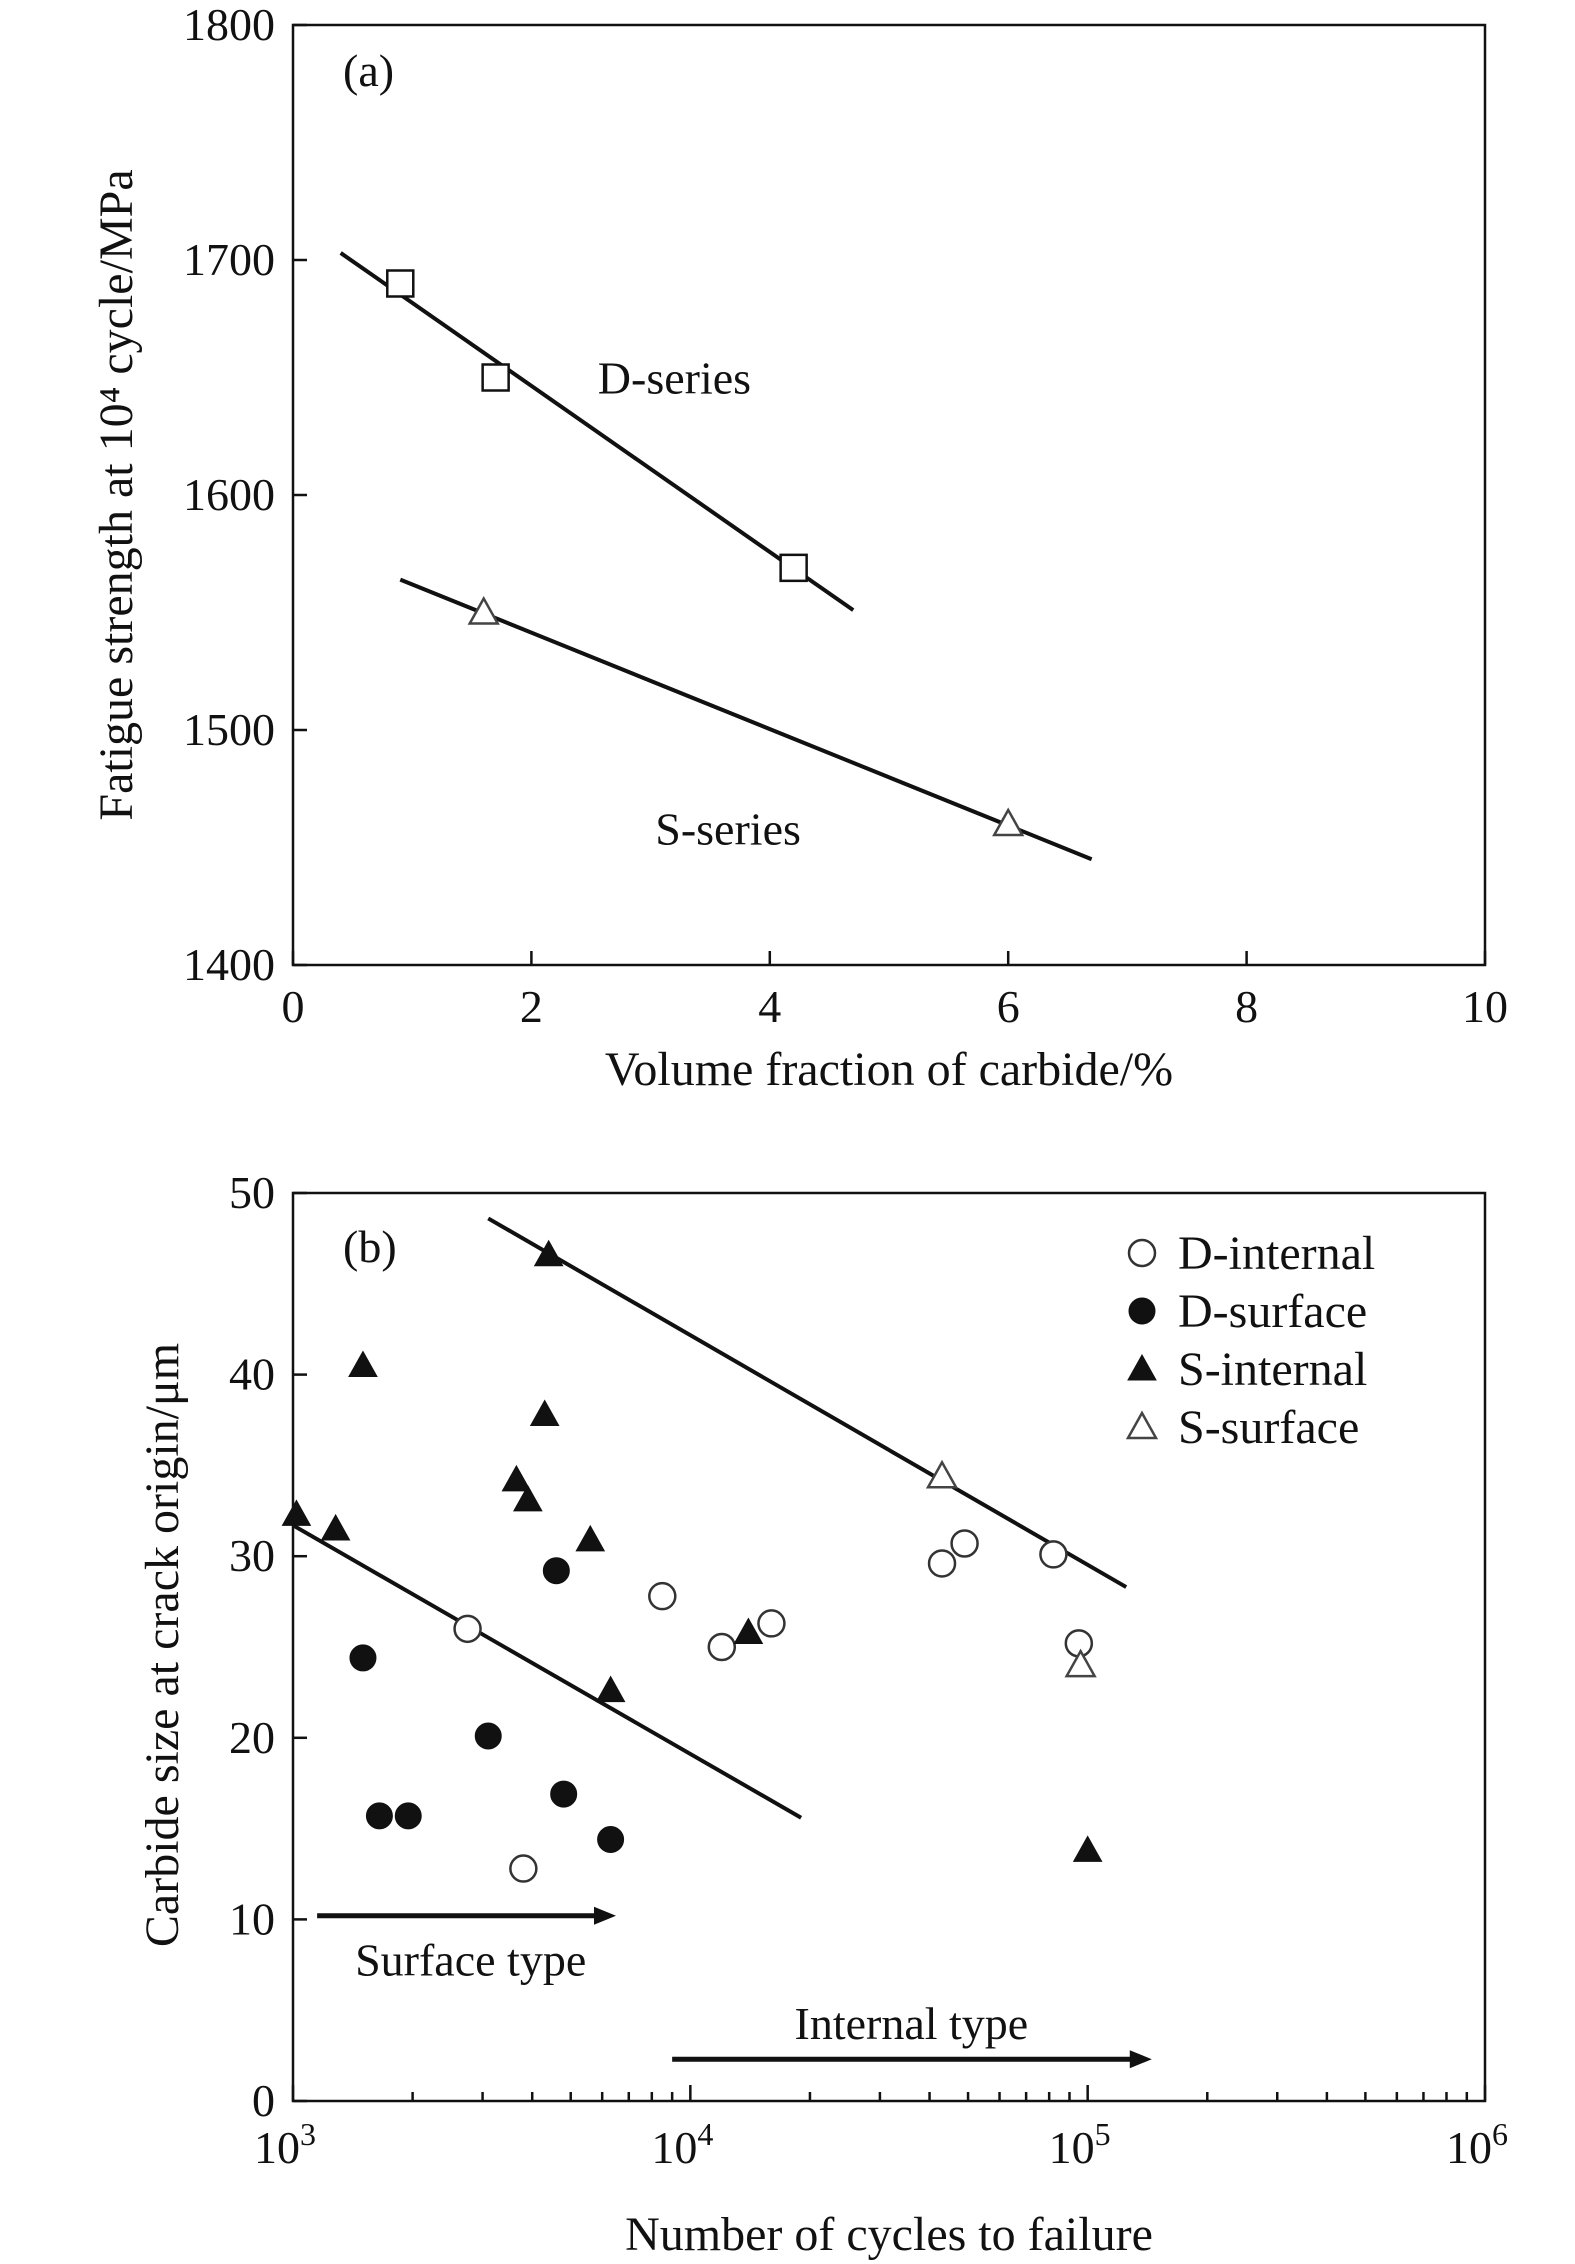 The width and height of the screenshot is (1575, 2264). What do you see at coordinates (674, 378) in the screenshot?
I see `annotation-d-series: D-series` at bounding box center [674, 378].